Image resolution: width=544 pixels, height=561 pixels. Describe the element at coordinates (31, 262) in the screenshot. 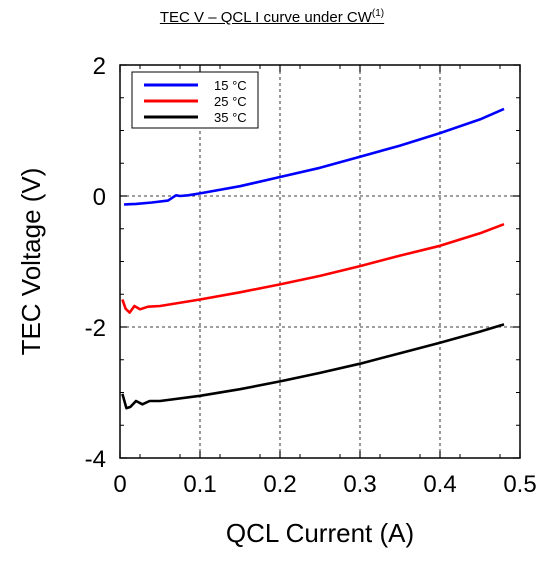

I see `y-axis-title: TEC Voltage (V)` at that location.